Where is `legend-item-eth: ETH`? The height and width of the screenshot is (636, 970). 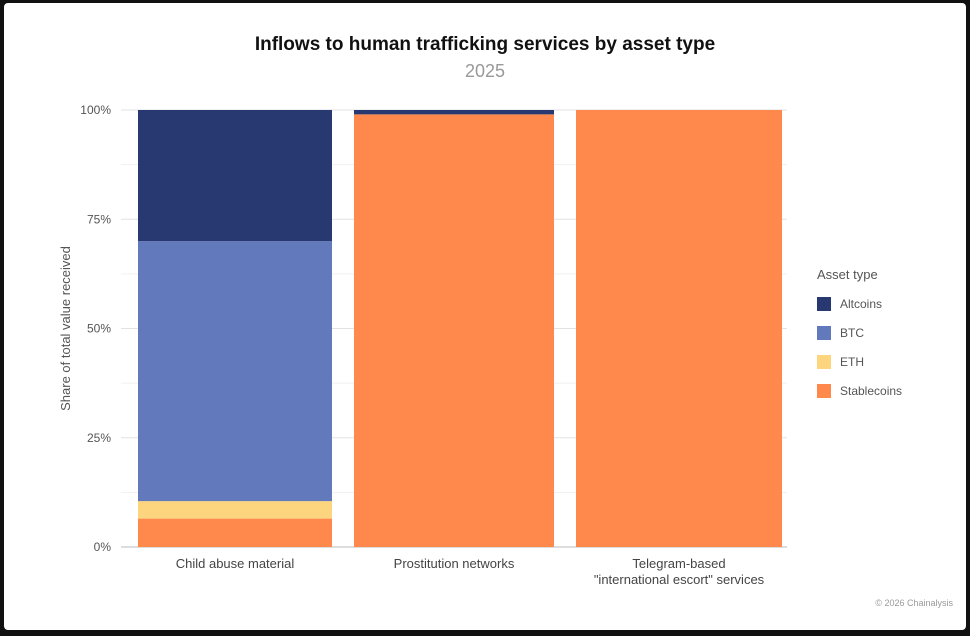 legend-item-eth: ETH is located at coordinates (887, 361).